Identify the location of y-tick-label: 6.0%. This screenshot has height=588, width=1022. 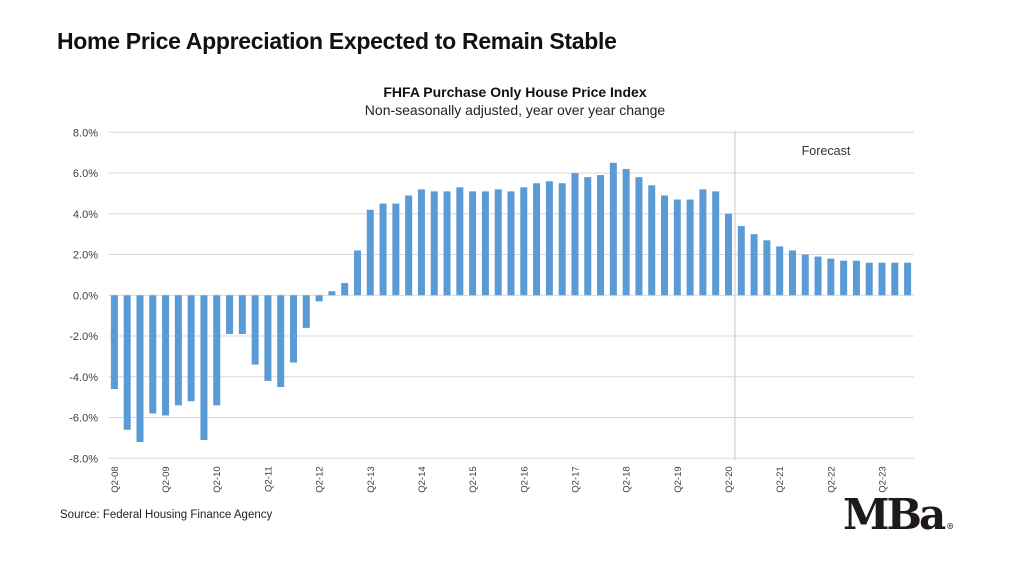
(85, 174).